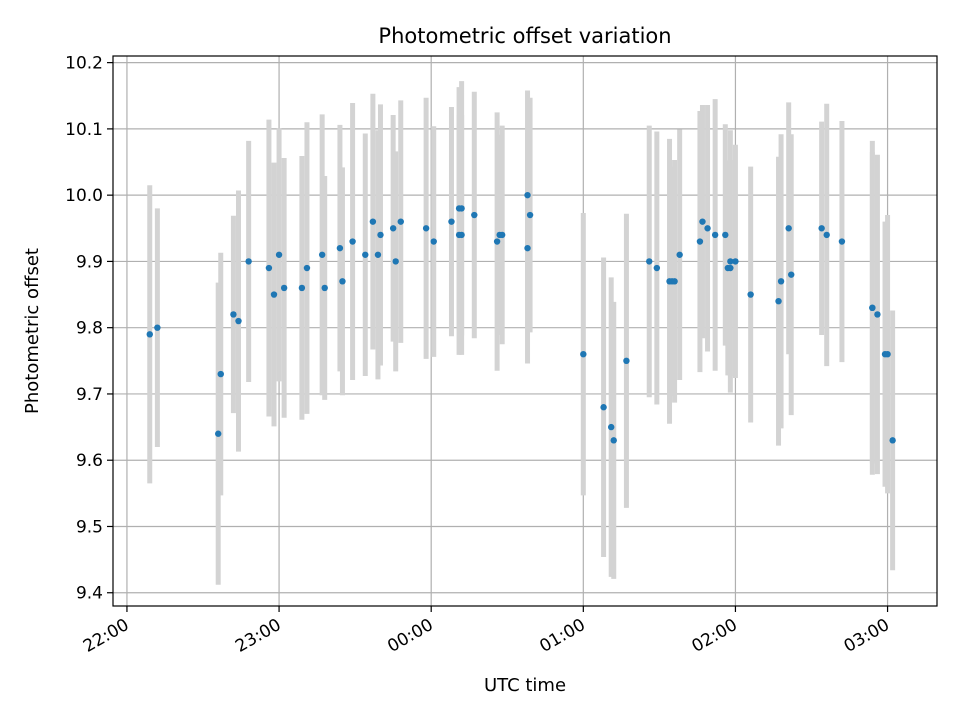 The image size is (960, 724). Describe the element at coordinates (89, 594) in the screenshot. I see `y-tick-label: 9.4` at that location.